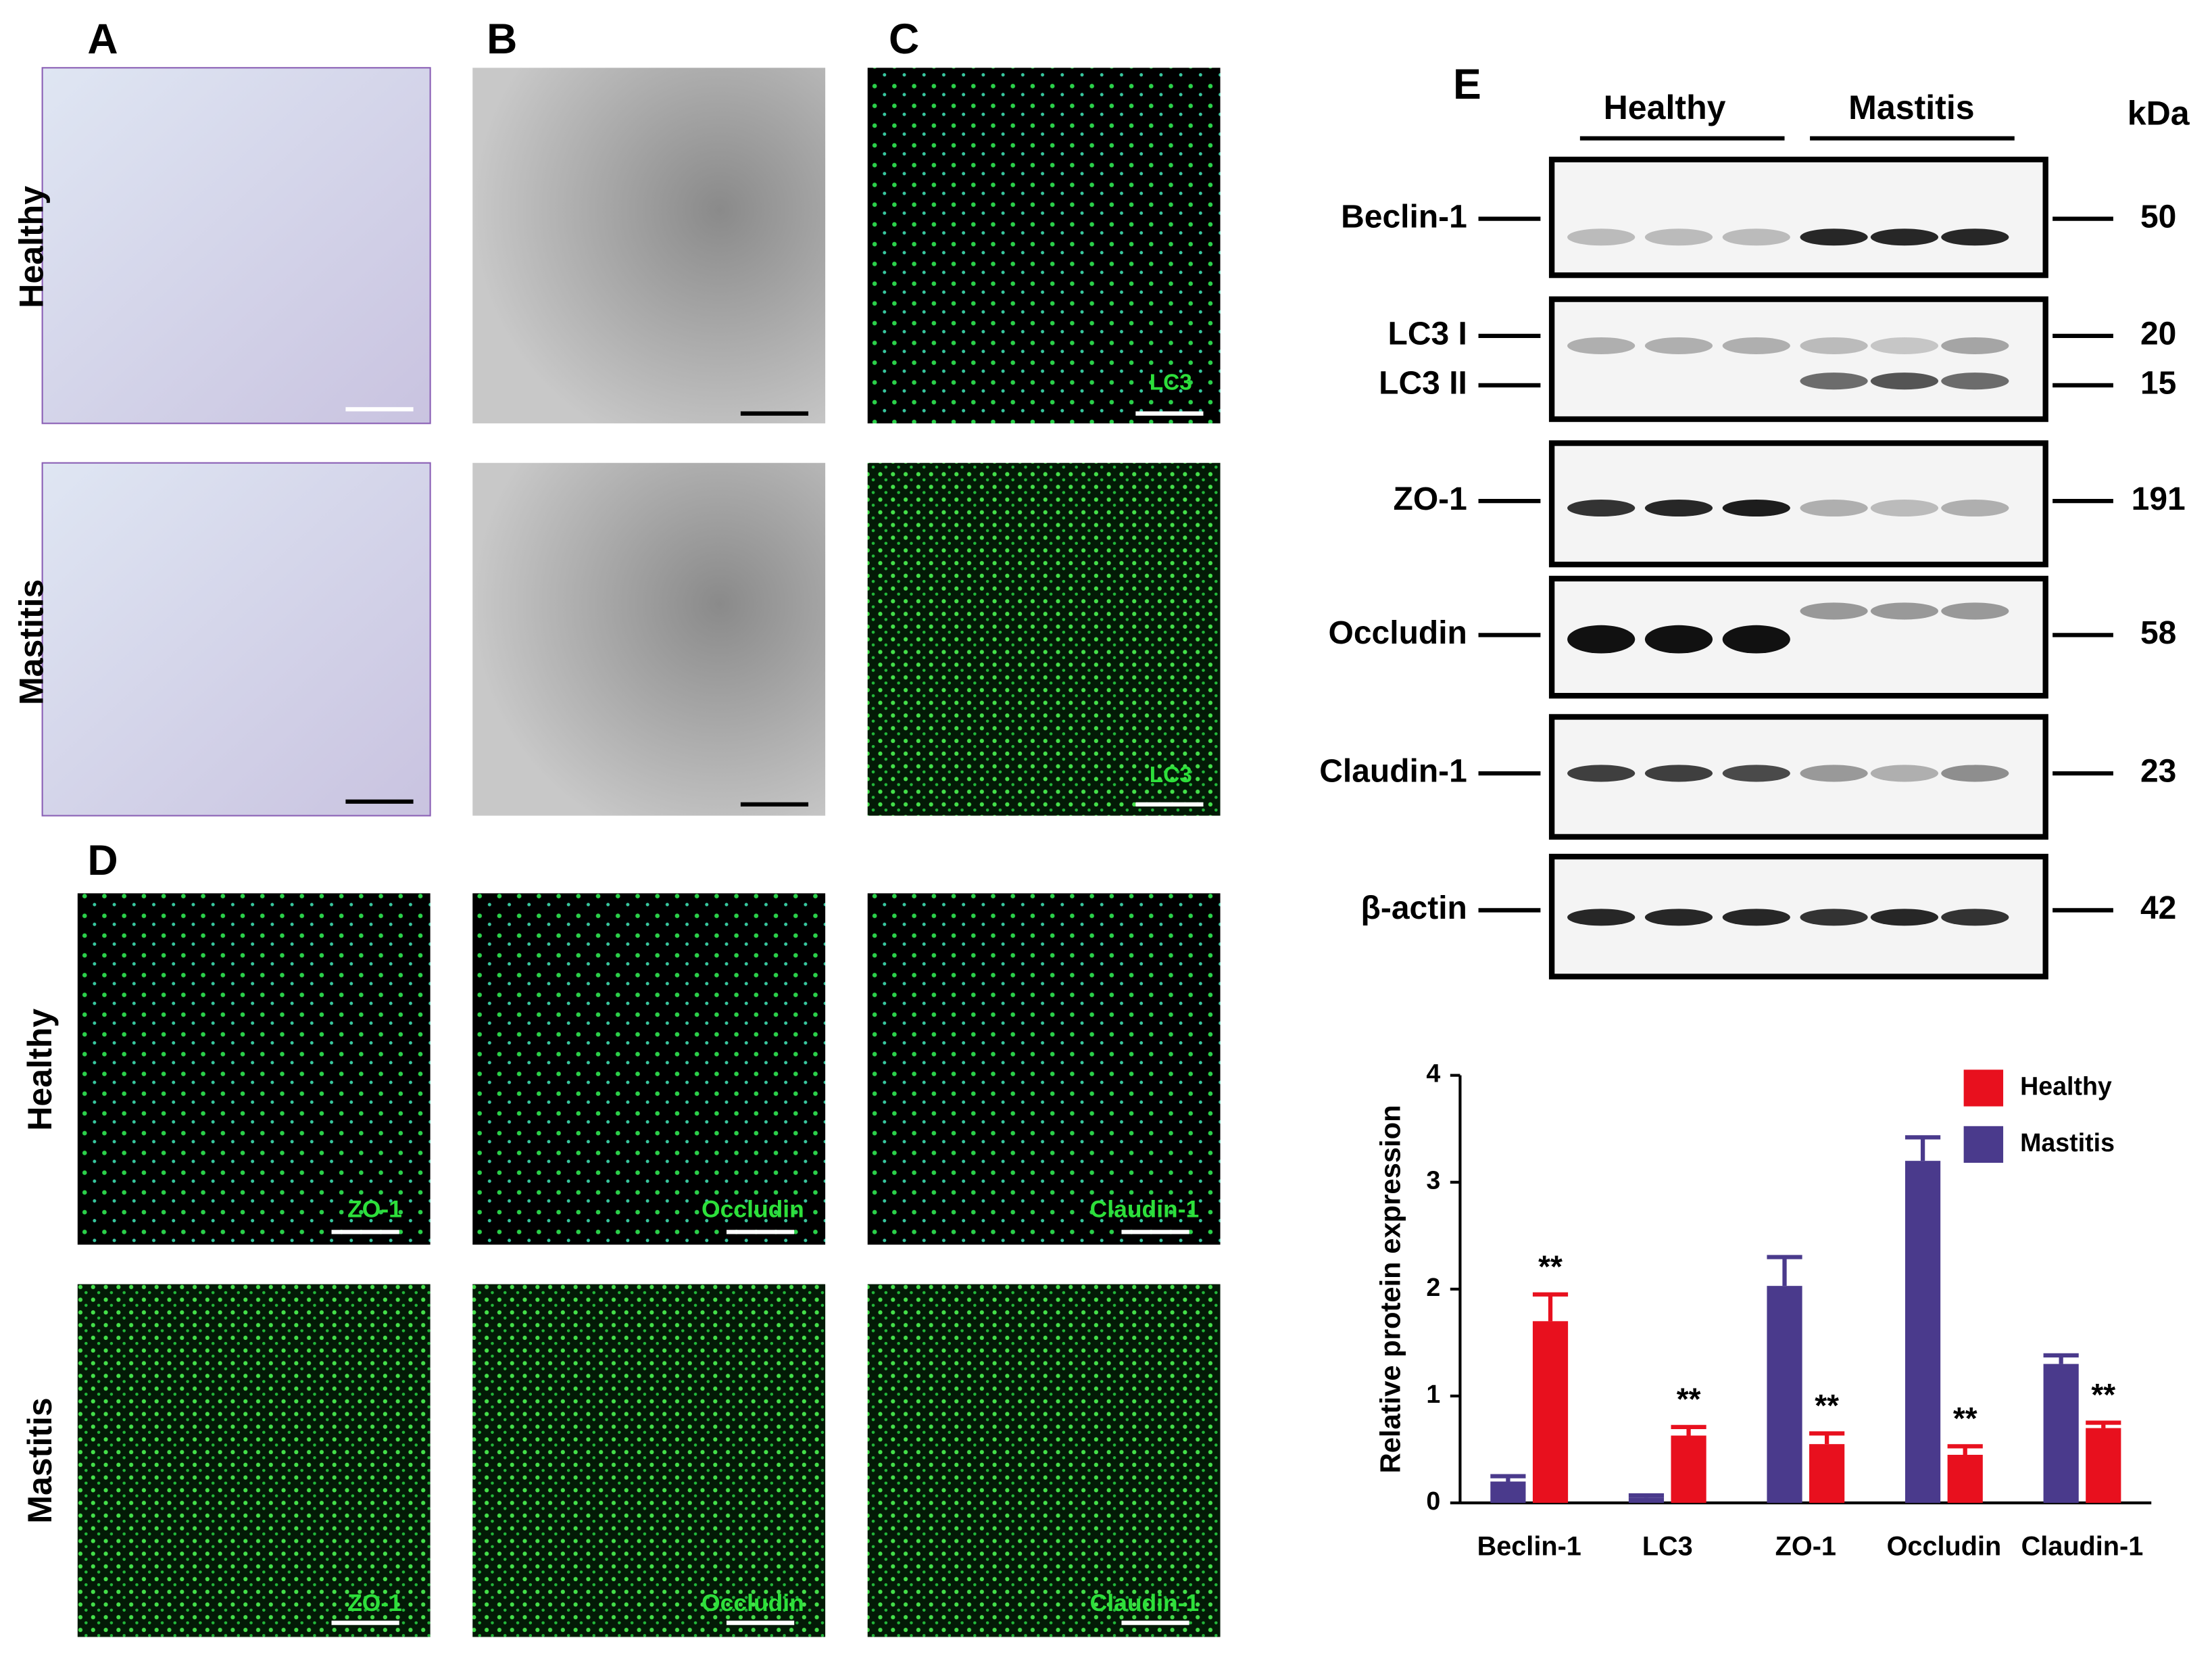 Image resolution: width=2212 pixels, height=1661 pixels. I want to click on tem-image, so click(649, 246).